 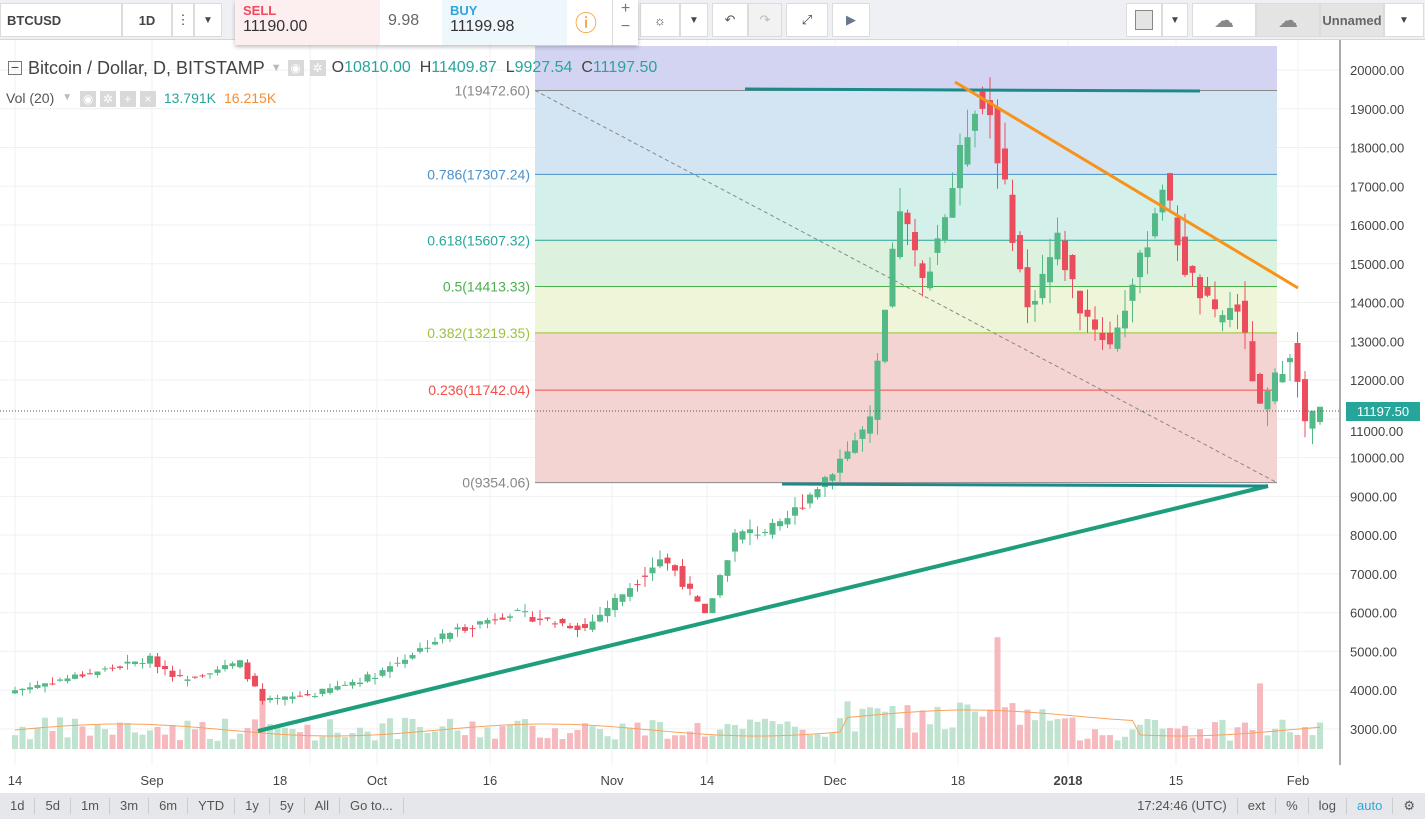 What do you see at coordinates (1144, 20) in the screenshot?
I see `color-box-icon` at bounding box center [1144, 20].